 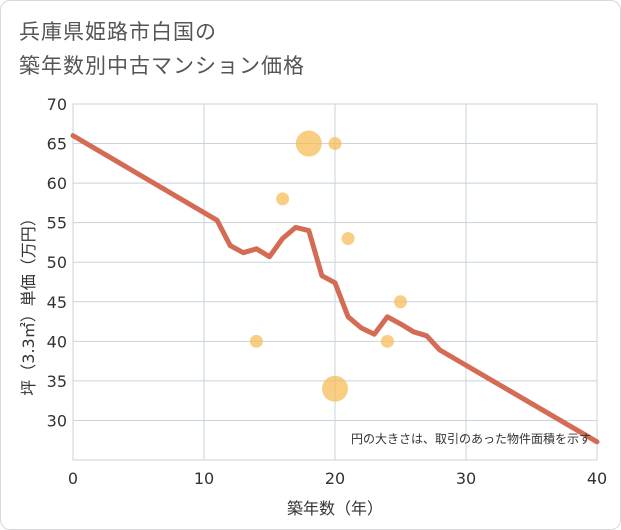 What do you see at coordinates (57, 302) in the screenshot?
I see `y-tick-label: 45` at bounding box center [57, 302].